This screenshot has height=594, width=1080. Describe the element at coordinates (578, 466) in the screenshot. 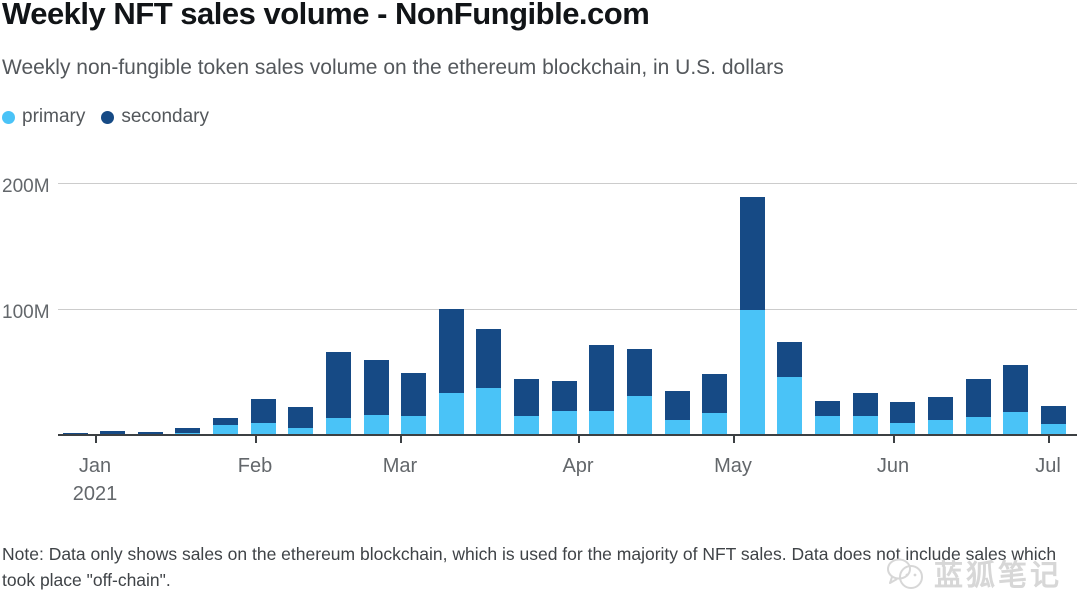

I see `x-tick-label-Apr: Apr` at that location.